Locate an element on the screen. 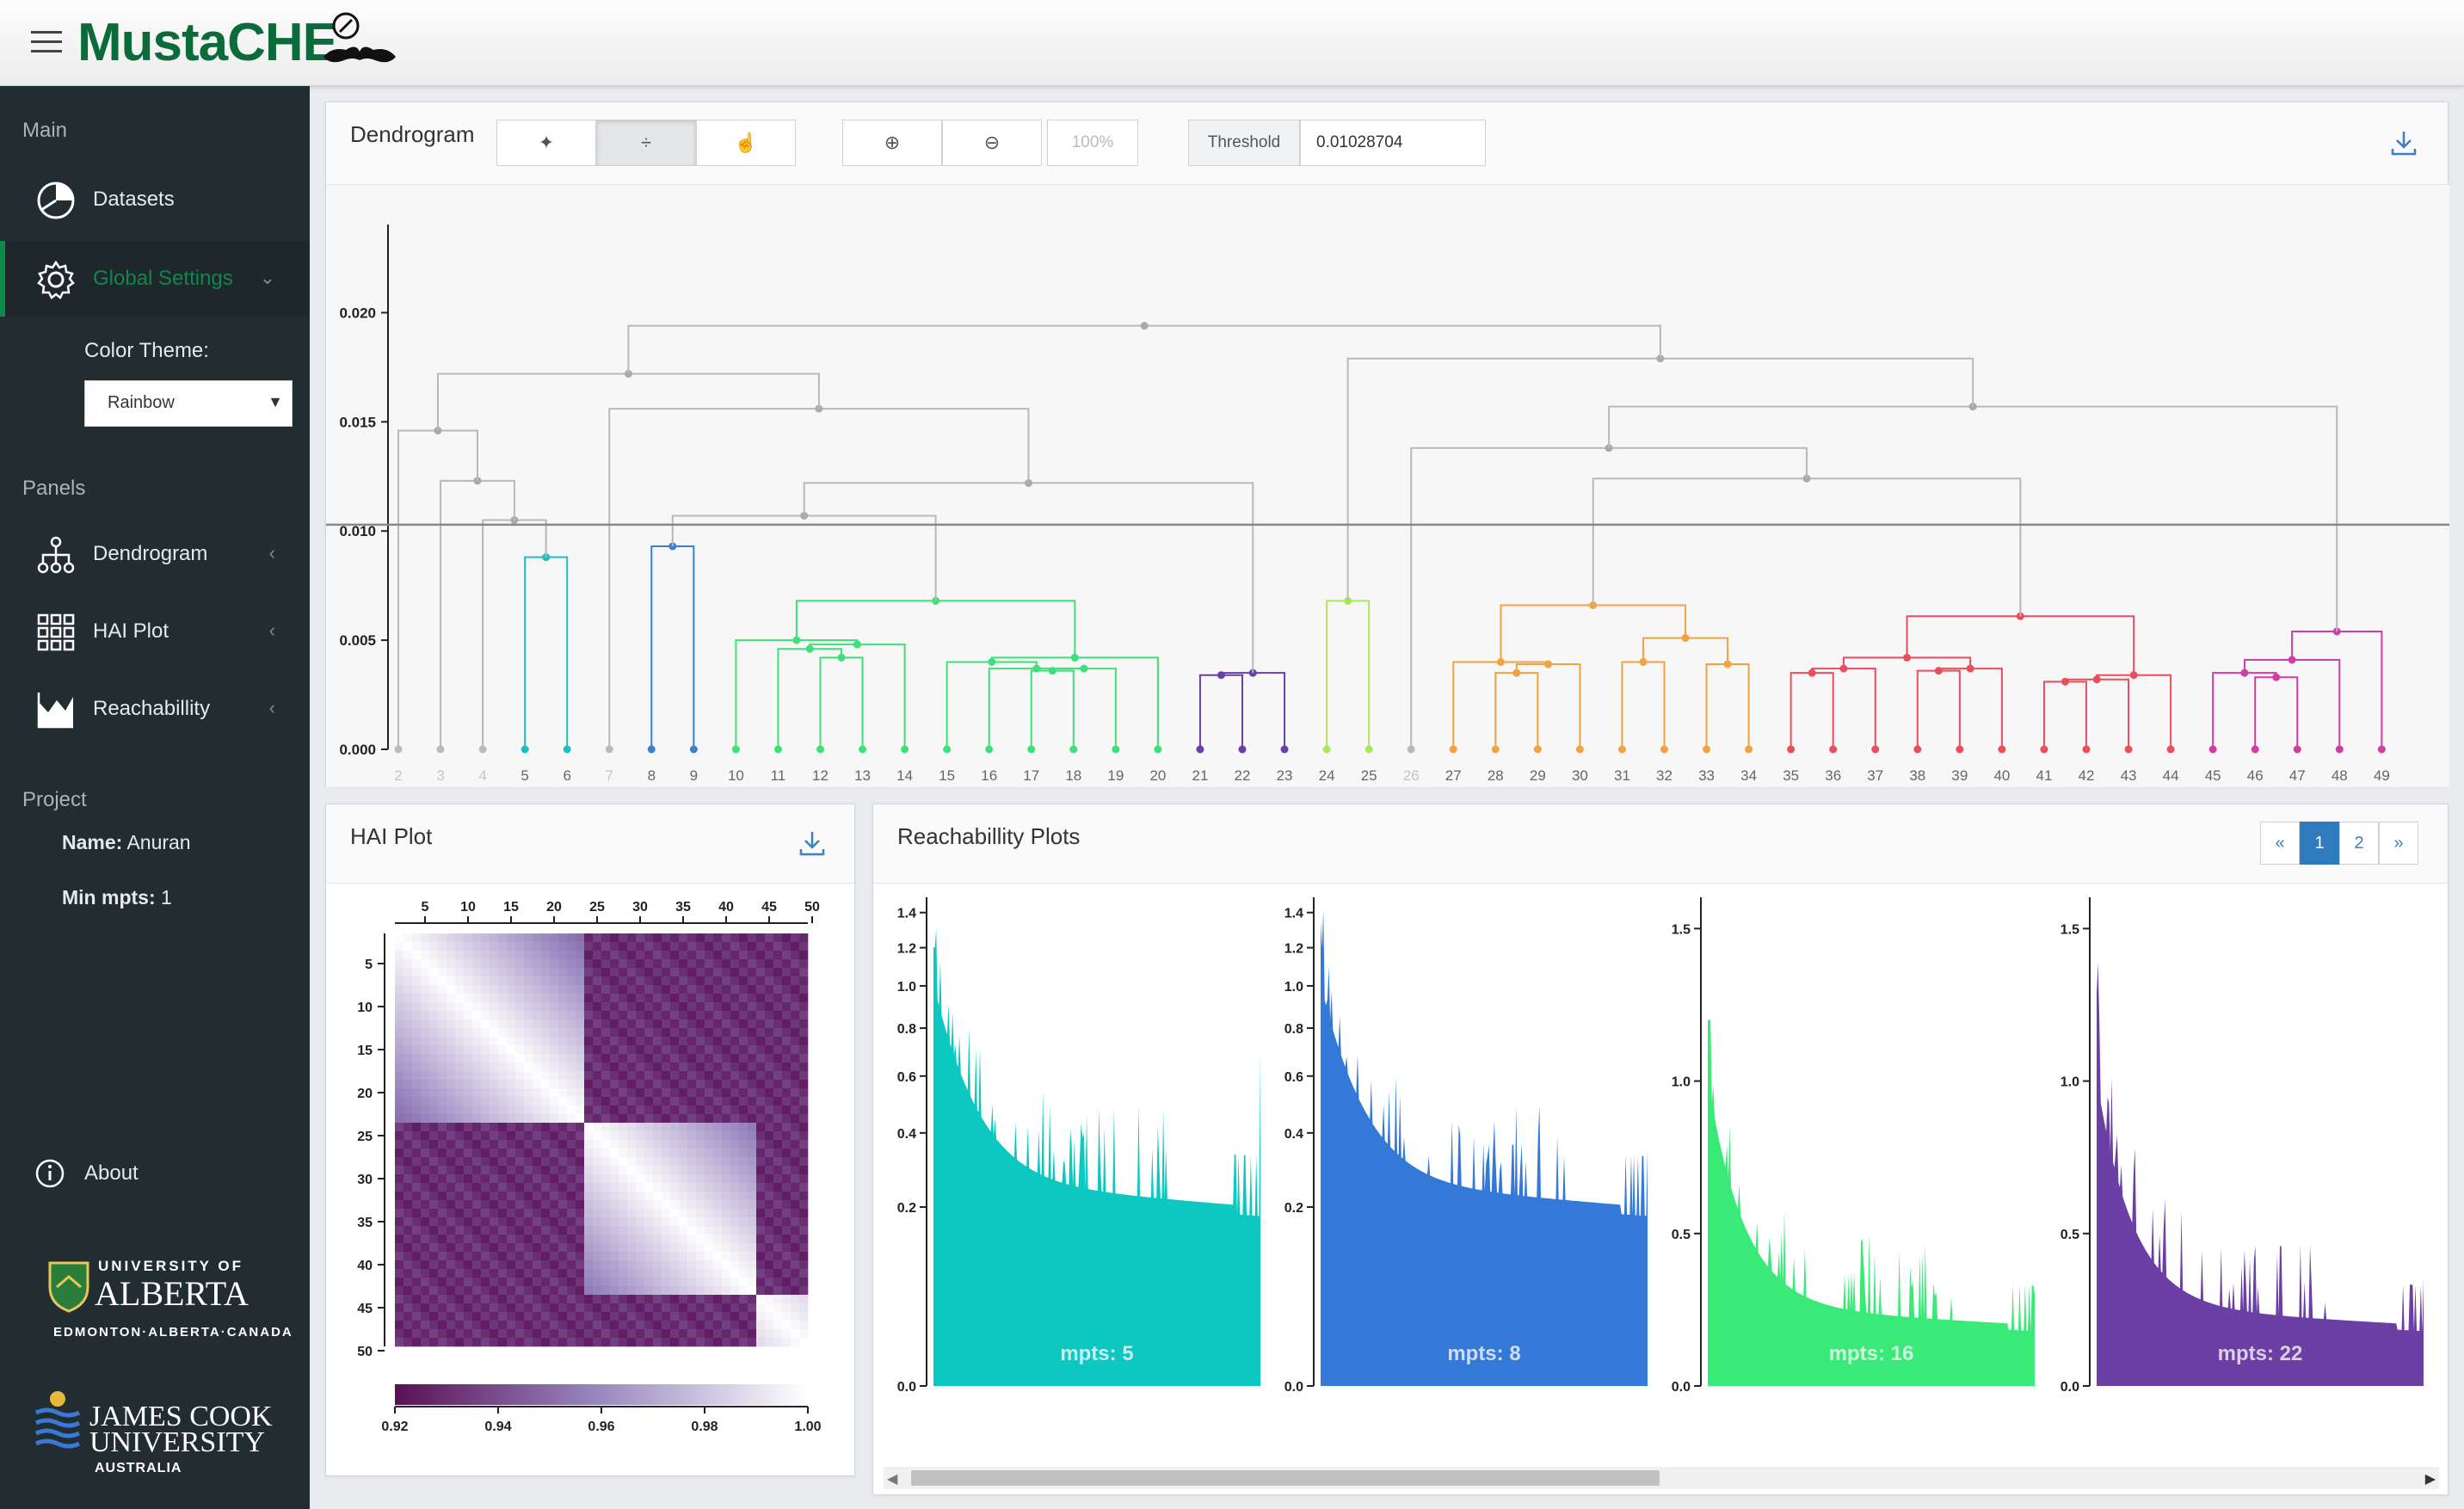 The width and height of the screenshot is (2464, 1509). threshold-input: 0.01028704 is located at coordinates (1393, 143).